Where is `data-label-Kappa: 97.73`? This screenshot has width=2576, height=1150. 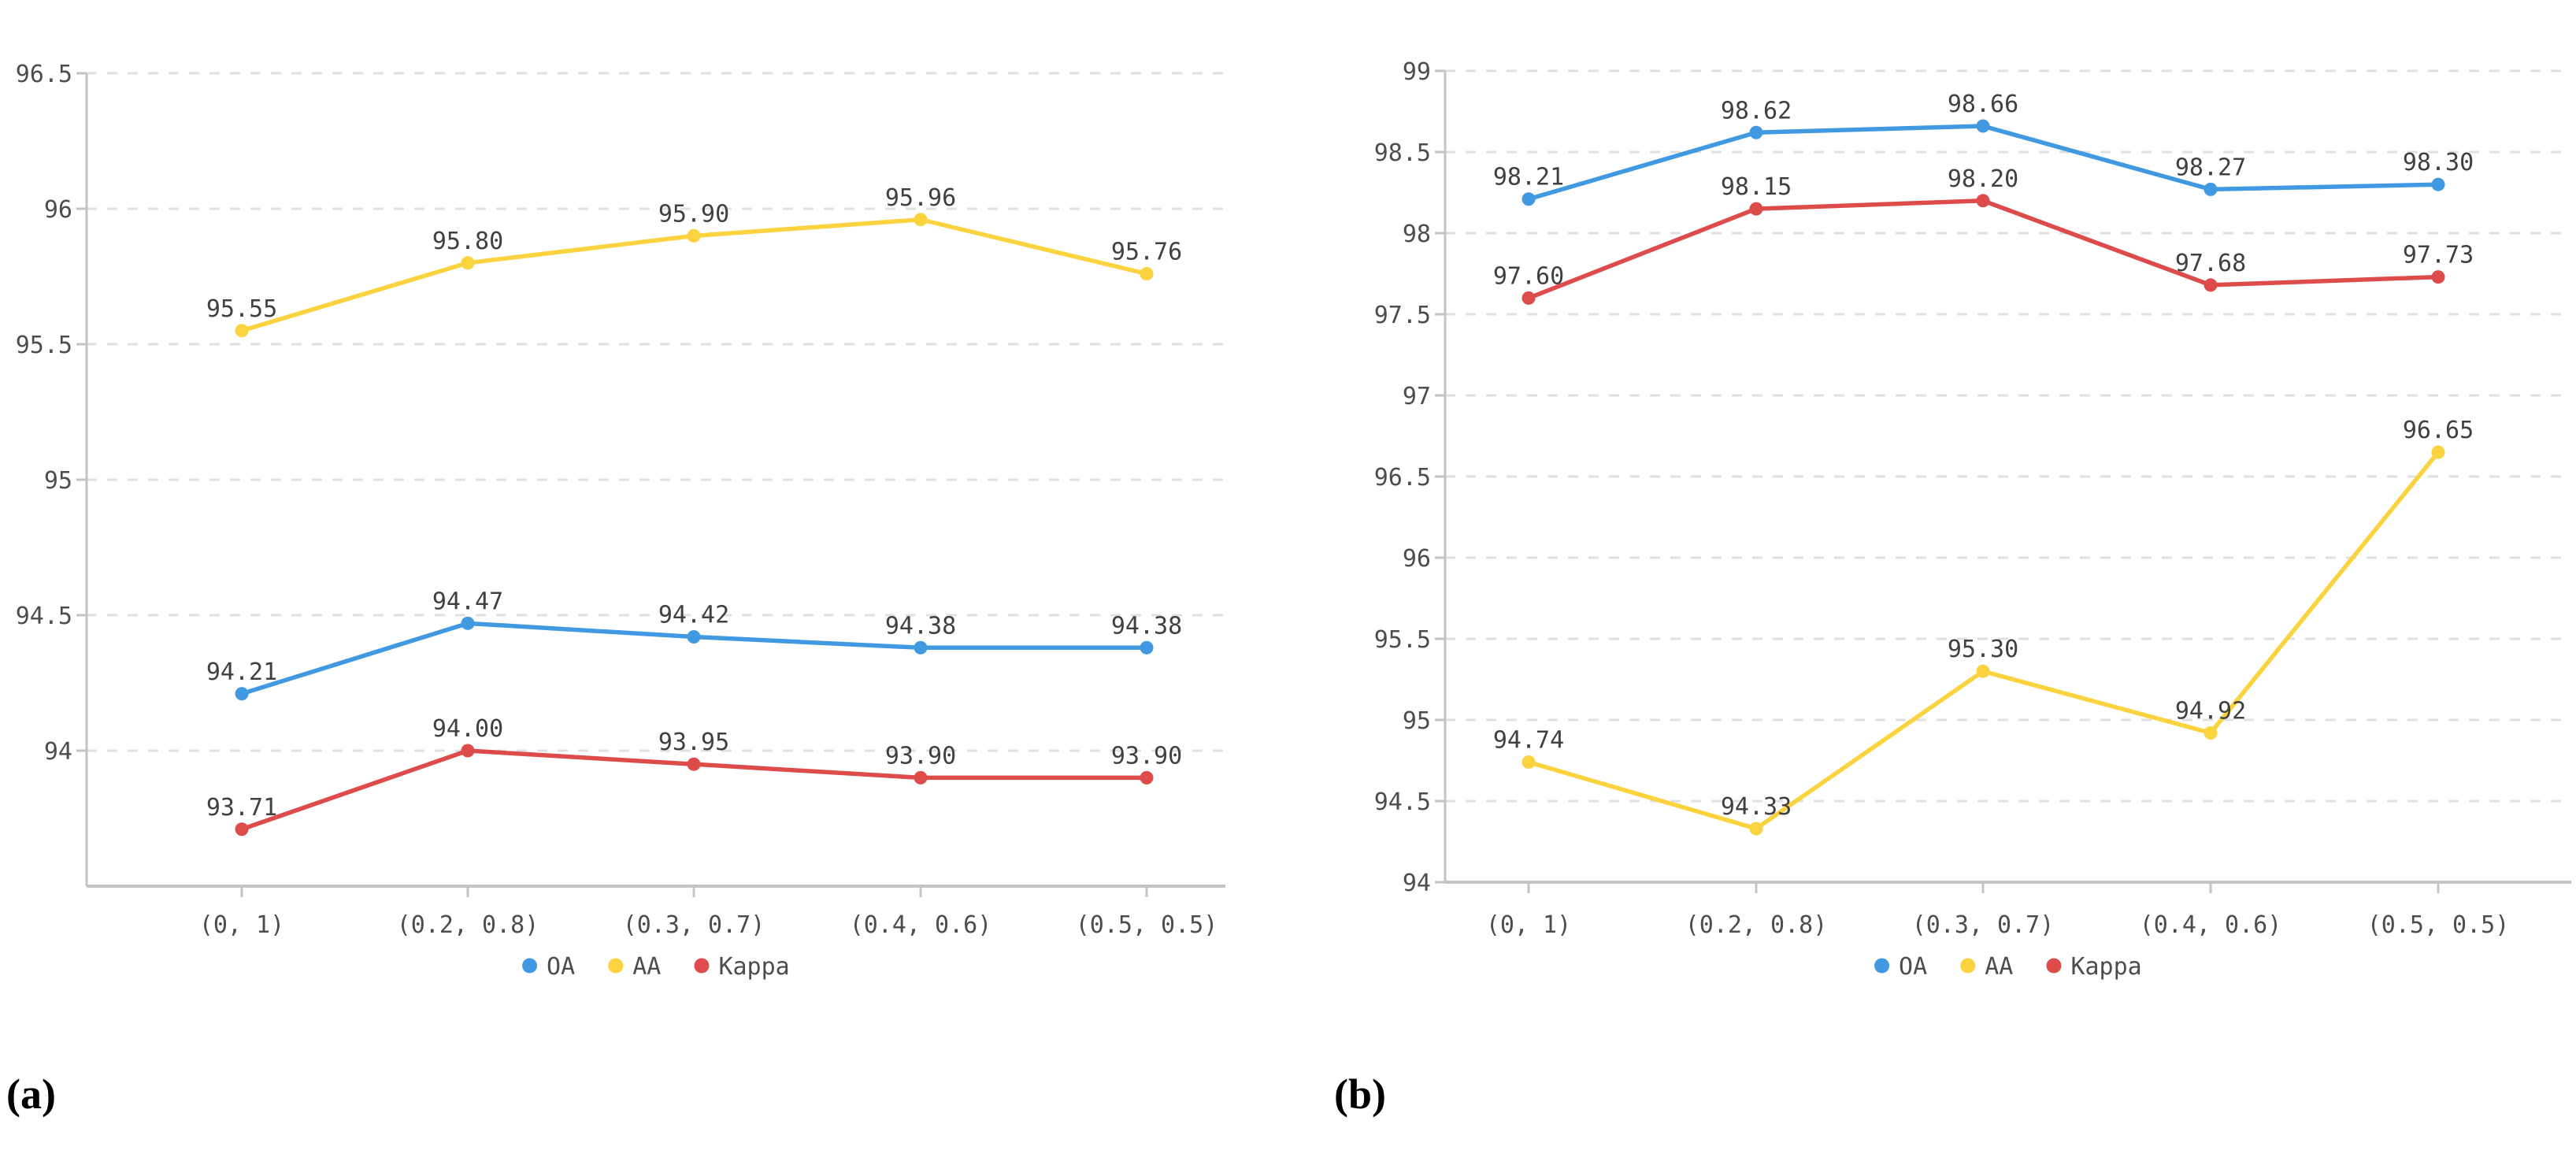
data-label-Kappa: 97.73 is located at coordinates (2438, 255).